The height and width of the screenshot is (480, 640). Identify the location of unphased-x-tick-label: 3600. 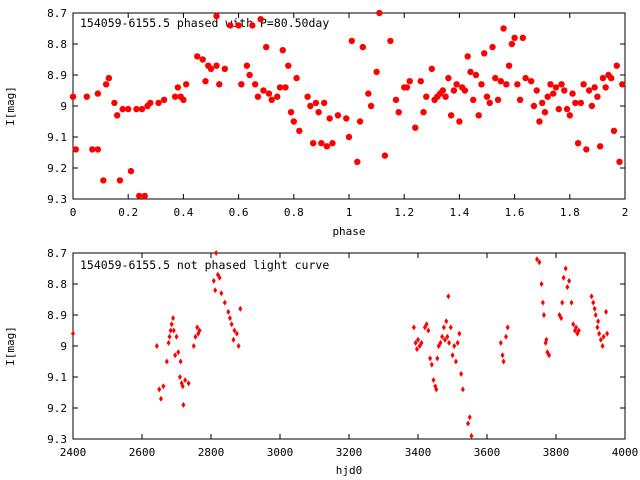
(487, 452).